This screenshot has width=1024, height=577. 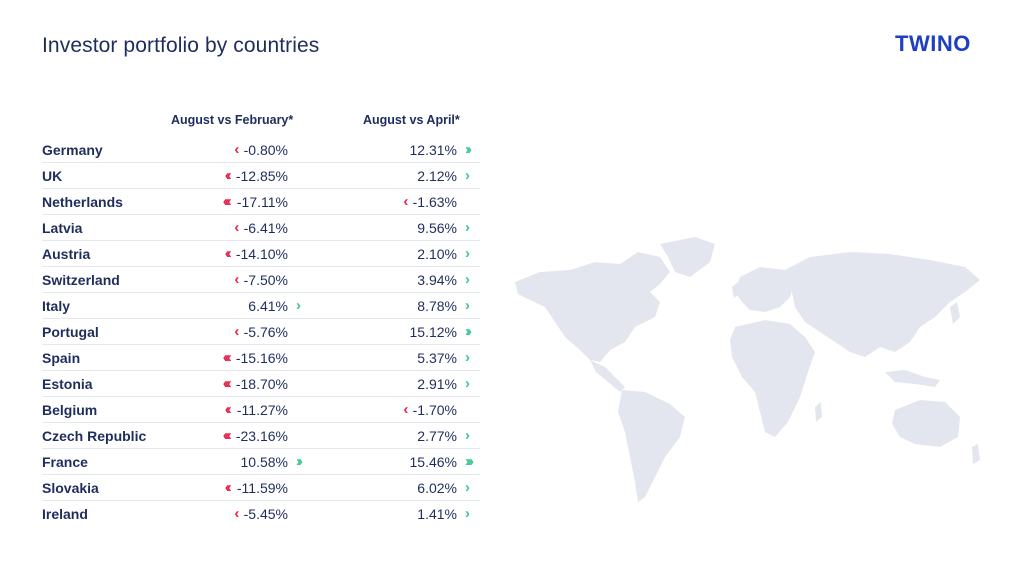 What do you see at coordinates (437, 228) in the screenshot?
I see `value-aug-vs-apr: 9.56%` at bounding box center [437, 228].